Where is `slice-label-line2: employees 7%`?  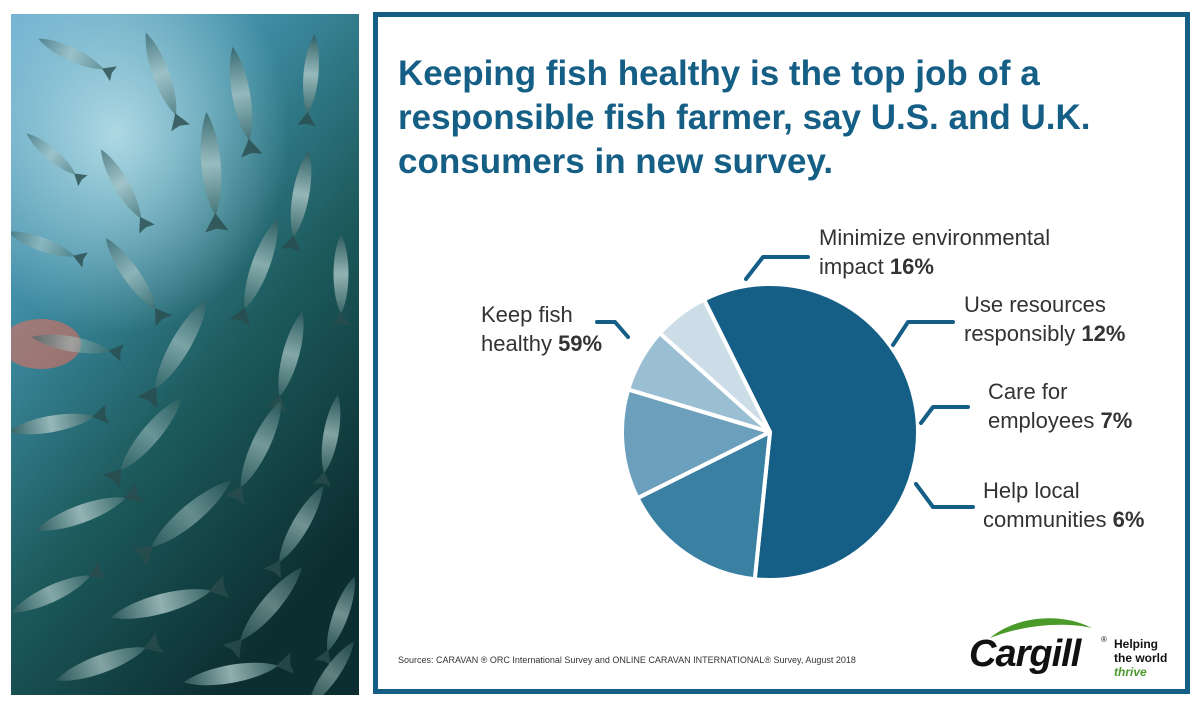 slice-label-line2: employees 7% is located at coordinates (1060, 420).